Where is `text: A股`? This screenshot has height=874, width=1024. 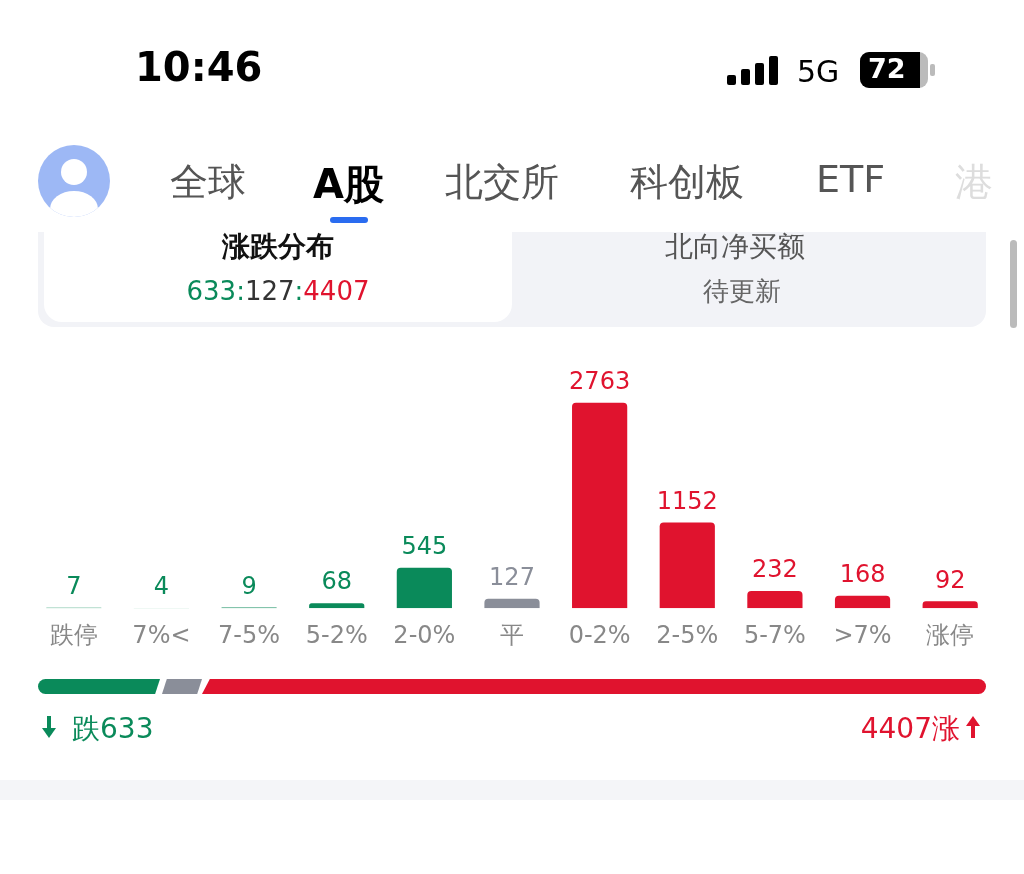 text: A股 is located at coordinates (348, 184).